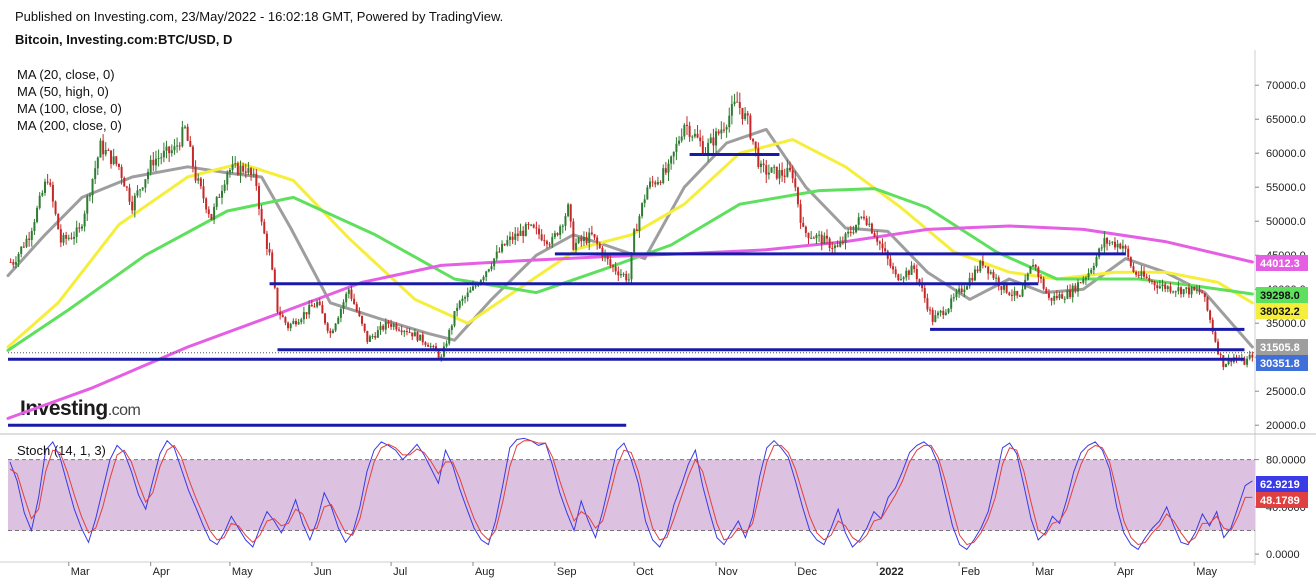 Image resolution: width=1316 pixels, height=580 pixels. Describe the element at coordinates (66, 74) in the screenshot. I see `ma20-legend-label: MA (20, close, 0)` at that location.